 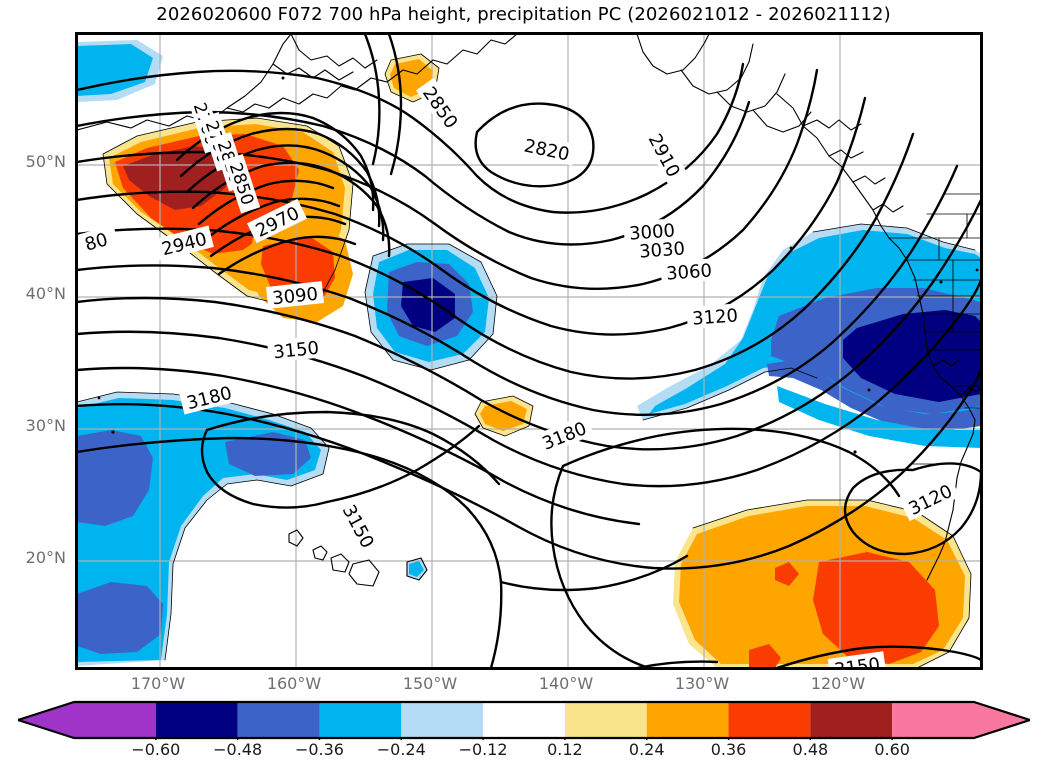 What do you see at coordinates (483, 749) in the screenshot?
I see `colorbar-tick-label: −0.12` at bounding box center [483, 749].